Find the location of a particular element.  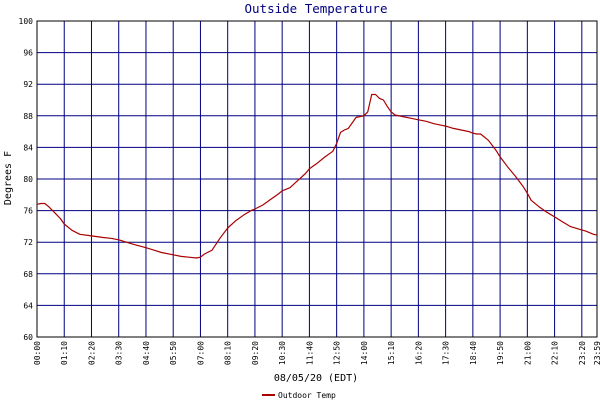

x-tick-label: 15:10 is located at coordinates (391, 353).